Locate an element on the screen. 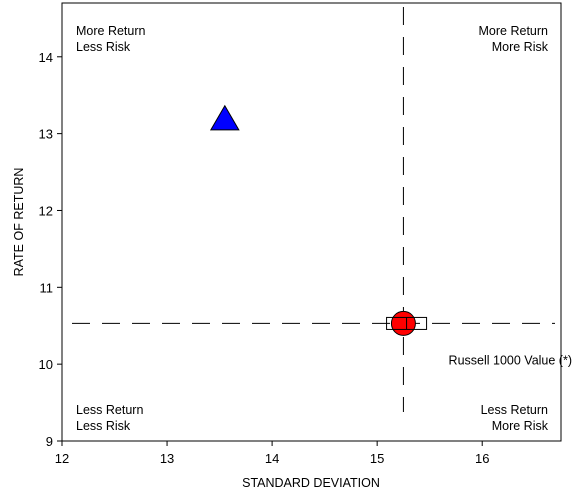 The height and width of the screenshot is (501, 576). x-axis-ticks: 12 13 14 15 16 is located at coordinates (272, 453).